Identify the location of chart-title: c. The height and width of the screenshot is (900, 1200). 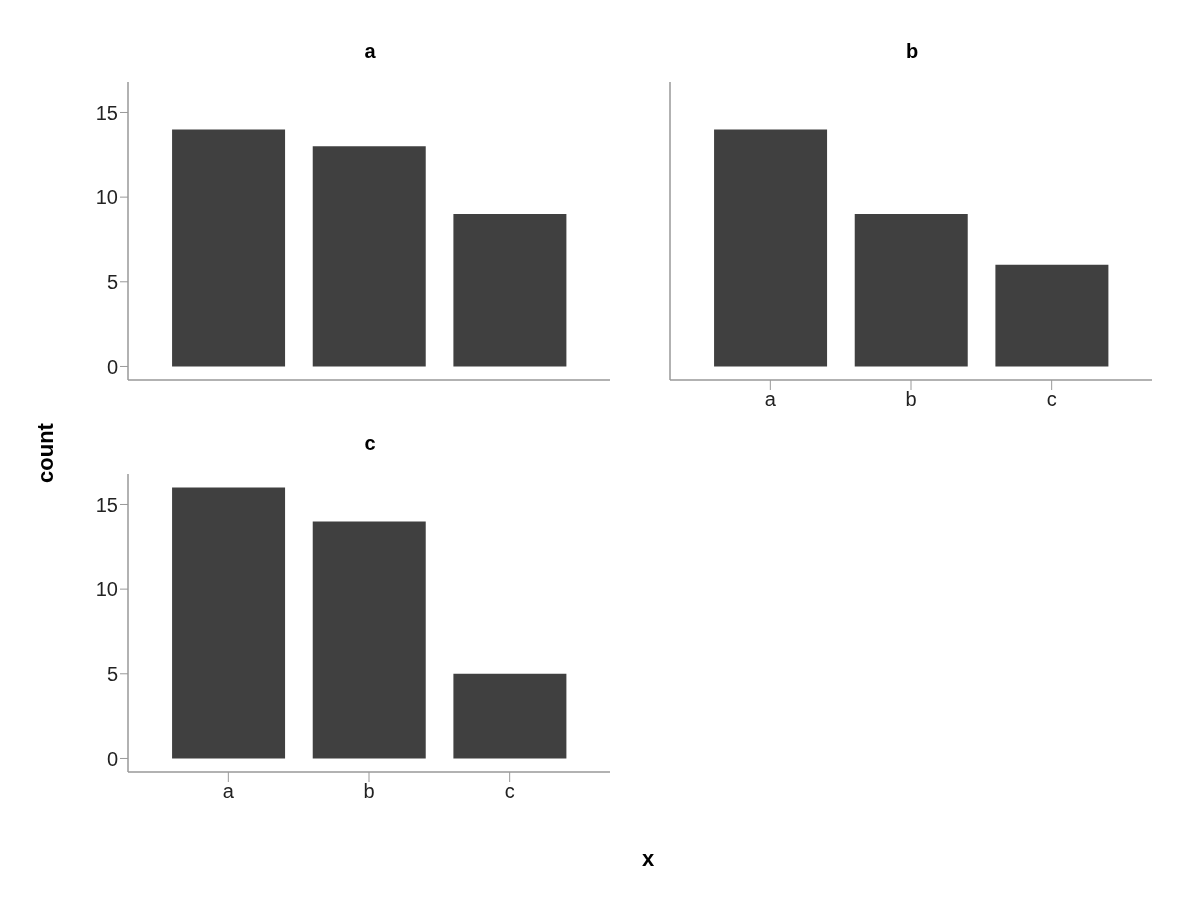
(370, 444).